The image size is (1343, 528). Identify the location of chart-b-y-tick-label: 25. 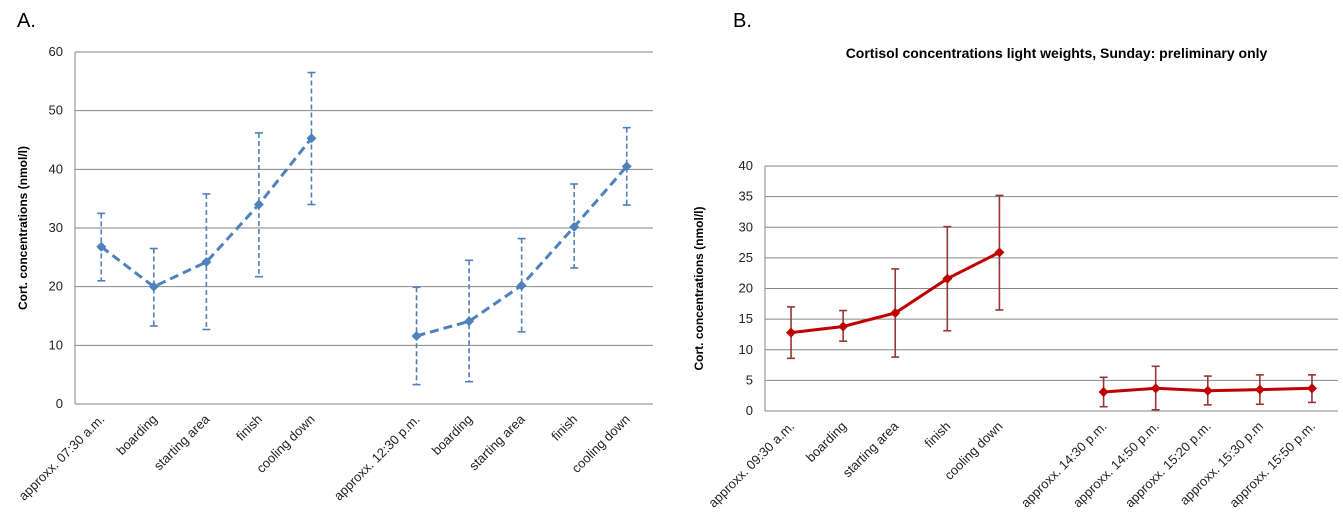
(746, 257).